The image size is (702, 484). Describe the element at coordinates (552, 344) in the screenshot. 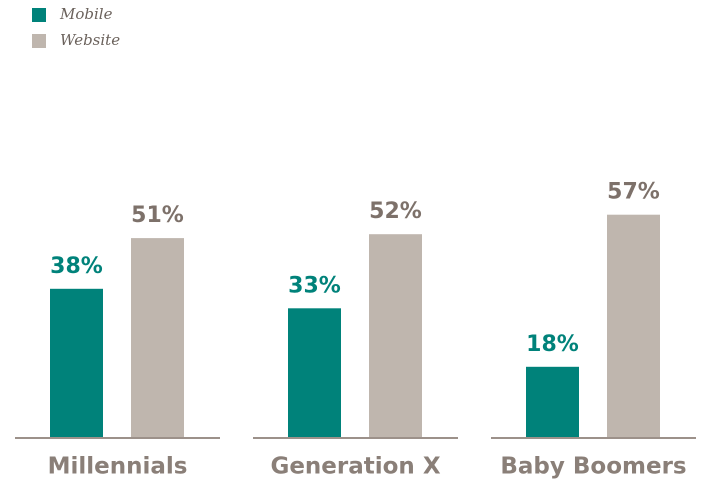

I see `value-label: 18%` at that location.